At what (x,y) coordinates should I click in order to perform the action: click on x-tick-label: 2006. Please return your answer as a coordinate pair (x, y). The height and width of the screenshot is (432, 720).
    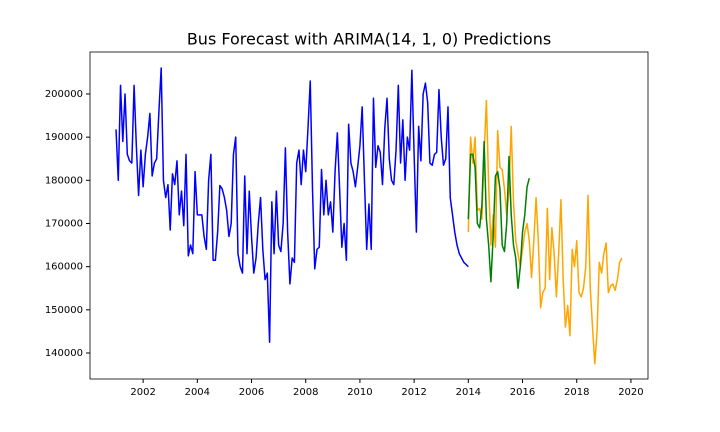
    Looking at the image, I should click on (251, 392).